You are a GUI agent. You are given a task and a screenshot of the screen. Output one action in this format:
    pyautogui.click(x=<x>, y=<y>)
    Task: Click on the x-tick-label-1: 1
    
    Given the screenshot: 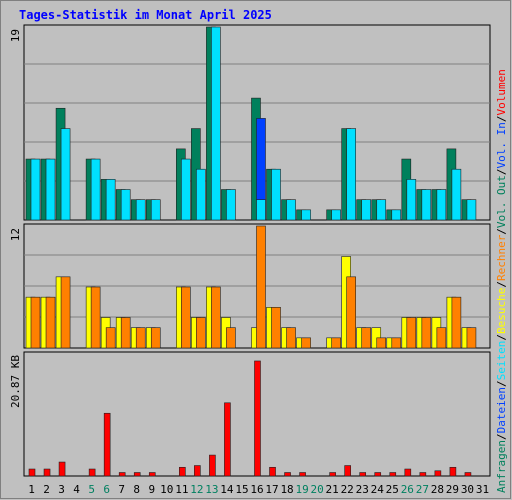 What is the action you would take?
    pyautogui.click(x=31, y=489)
    